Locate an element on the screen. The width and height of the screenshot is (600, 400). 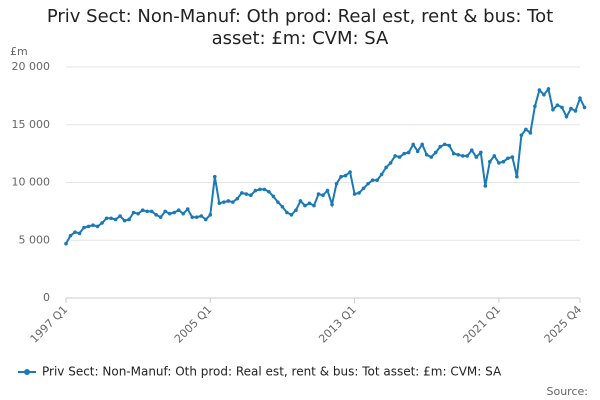
x-tick-label: 1997 Q1 is located at coordinates (49, 324).